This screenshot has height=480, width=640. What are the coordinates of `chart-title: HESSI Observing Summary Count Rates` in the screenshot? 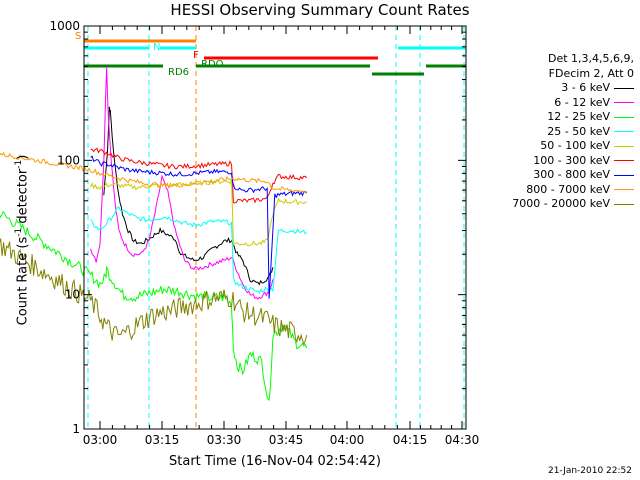 It's located at (320, 10).